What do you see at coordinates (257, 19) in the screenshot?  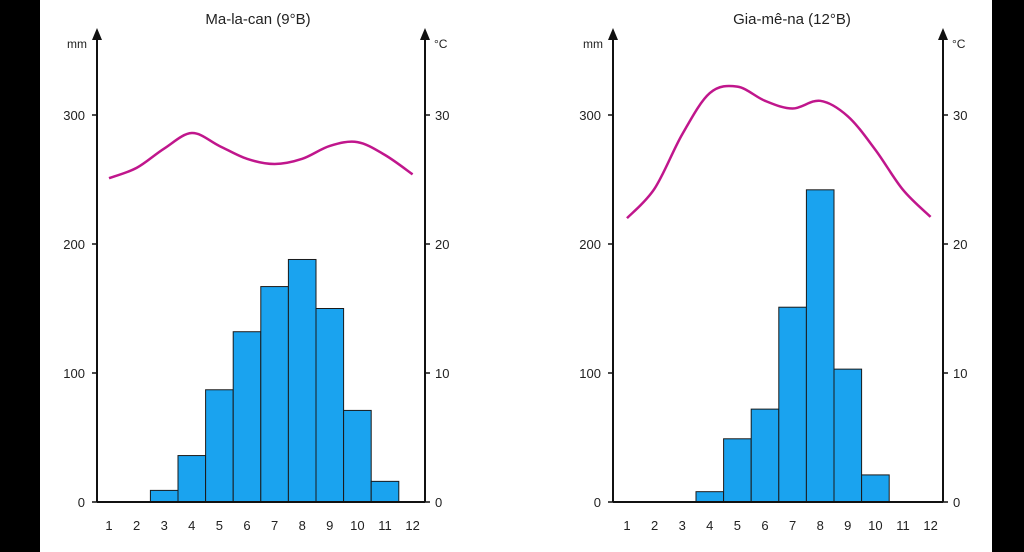 I see `chart-title: Ma-la-can (9°B)` at bounding box center [257, 19].